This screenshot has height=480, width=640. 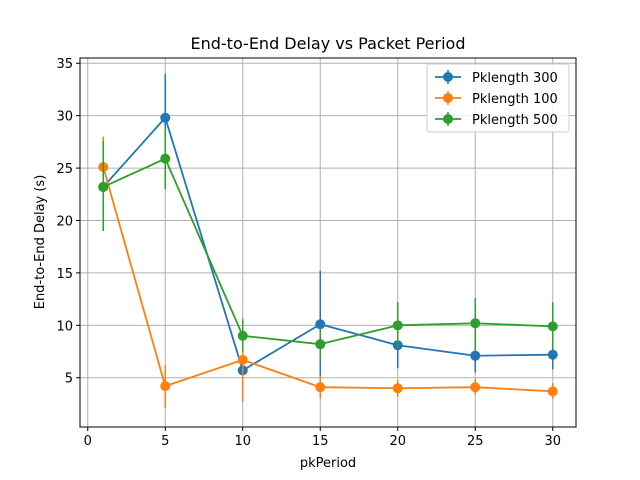 What do you see at coordinates (64, 221) in the screenshot?
I see `y-tick-label: 20` at bounding box center [64, 221].